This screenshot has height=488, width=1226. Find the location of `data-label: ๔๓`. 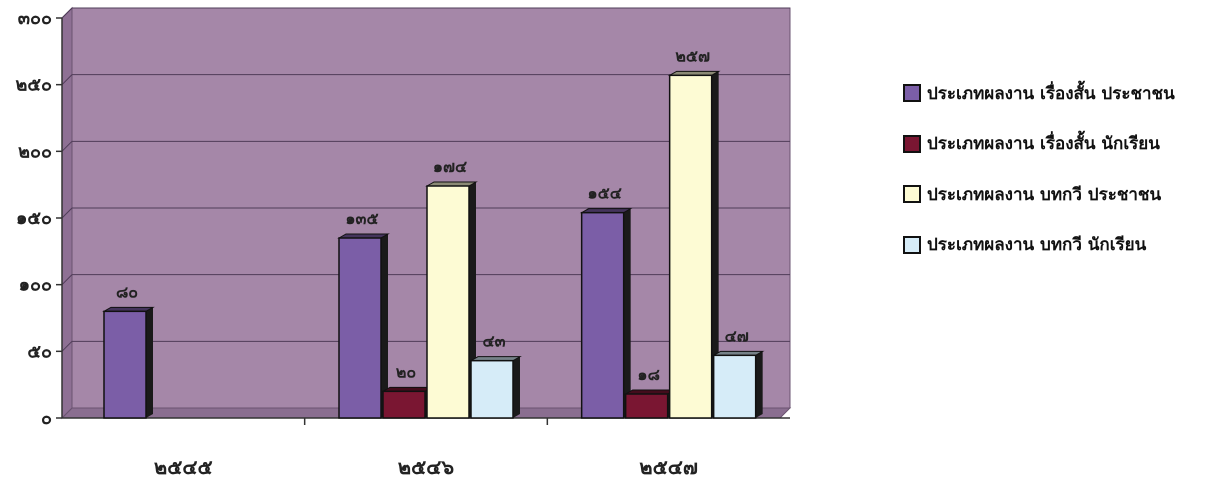

data-label: ๔๓ is located at coordinates (493, 341).